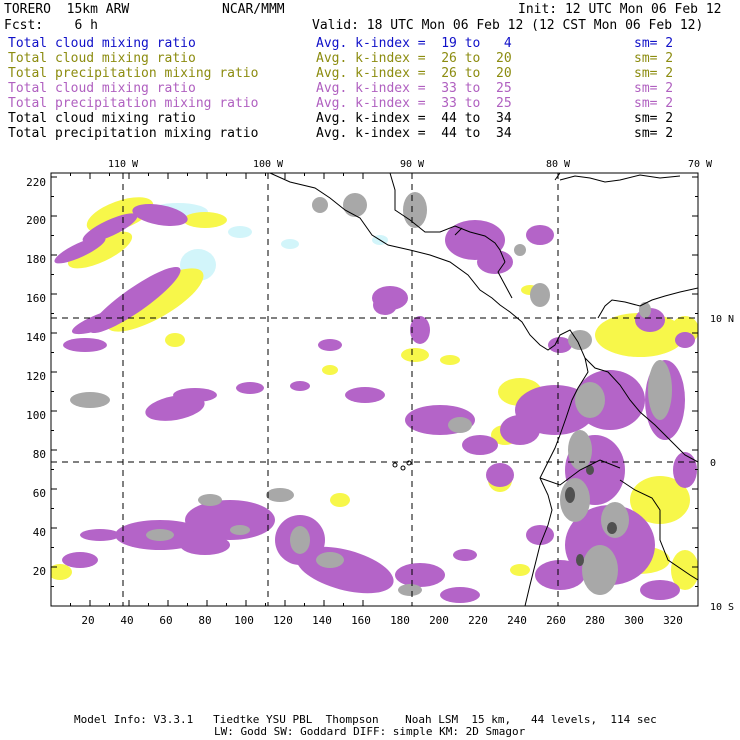 This screenshot has width=740, height=740. I want to click on y-tick-label: 220, so click(36, 182).